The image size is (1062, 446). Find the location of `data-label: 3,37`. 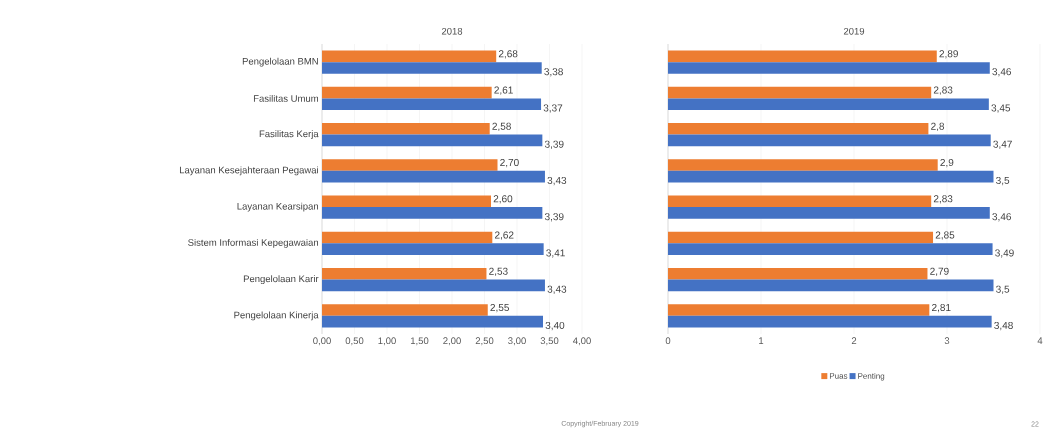

data-label: 3,37 is located at coordinates (553, 108).